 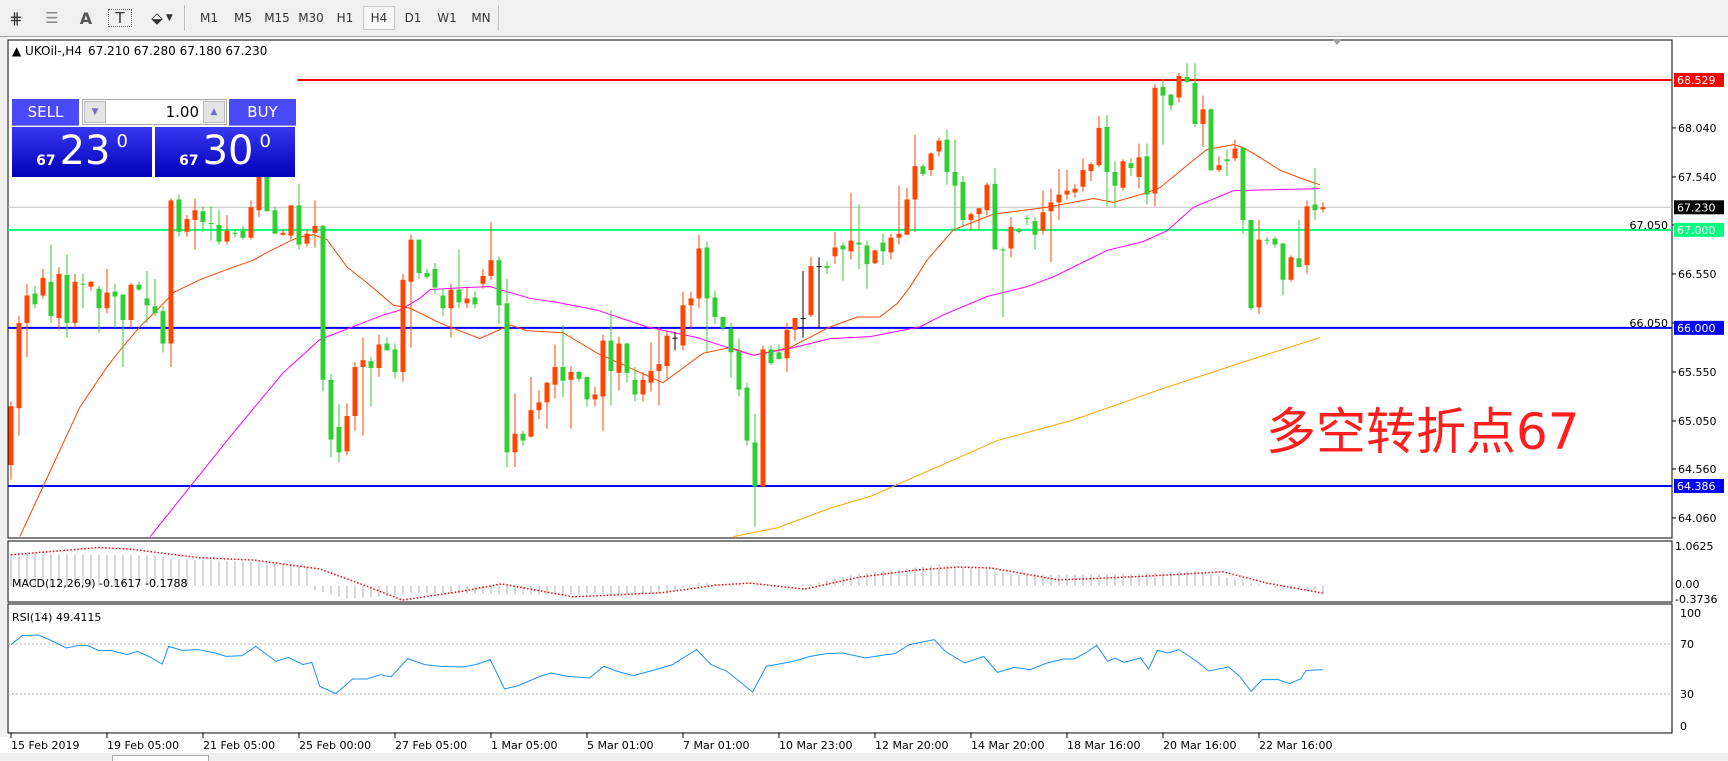 What do you see at coordinates (620, 745) in the screenshot?
I see `time-tick-label: 5 Mar 01:00` at bounding box center [620, 745].